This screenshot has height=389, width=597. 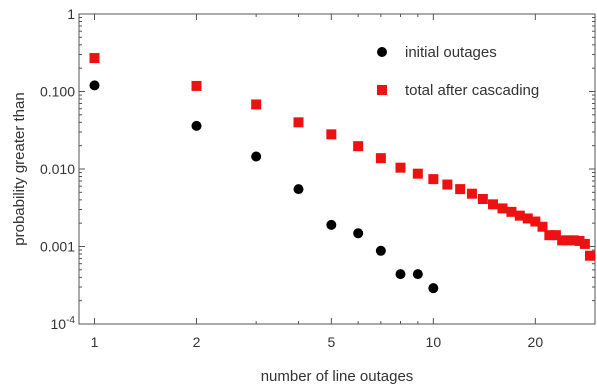 What do you see at coordinates (536, 342) in the screenshot?
I see `x-tick-label: 20` at bounding box center [536, 342].